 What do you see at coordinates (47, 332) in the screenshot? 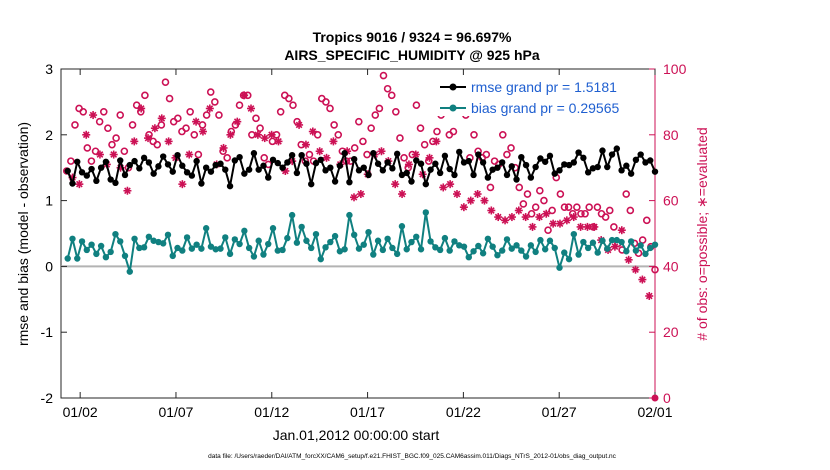
I see `y-tick-label-left: -1` at bounding box center [47, 332].